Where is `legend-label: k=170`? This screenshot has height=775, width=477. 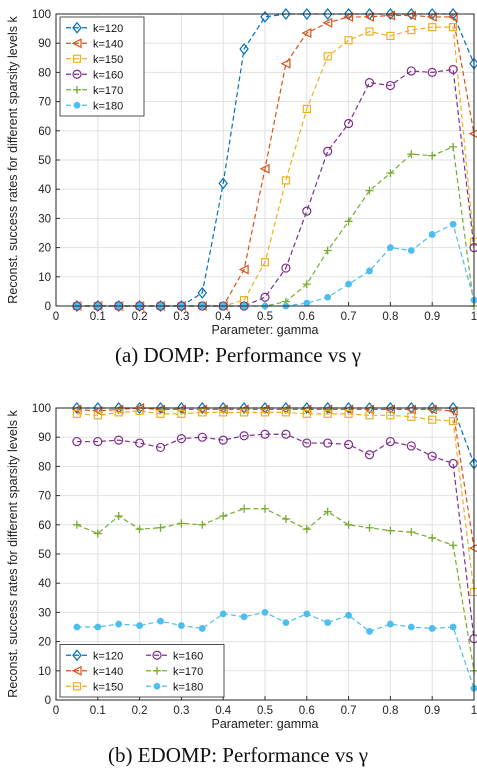
legend-label: k=170 is located at coordinates (108, 91).